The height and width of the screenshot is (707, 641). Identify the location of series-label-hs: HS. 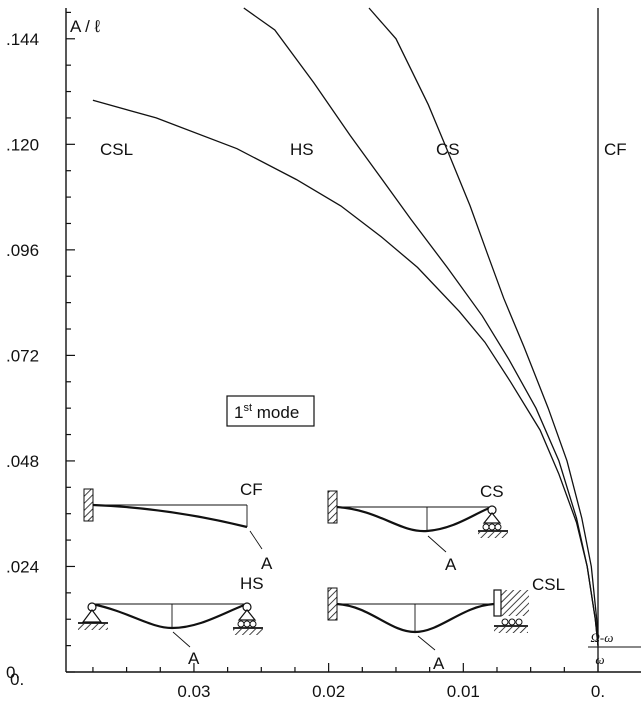
(302, 149).